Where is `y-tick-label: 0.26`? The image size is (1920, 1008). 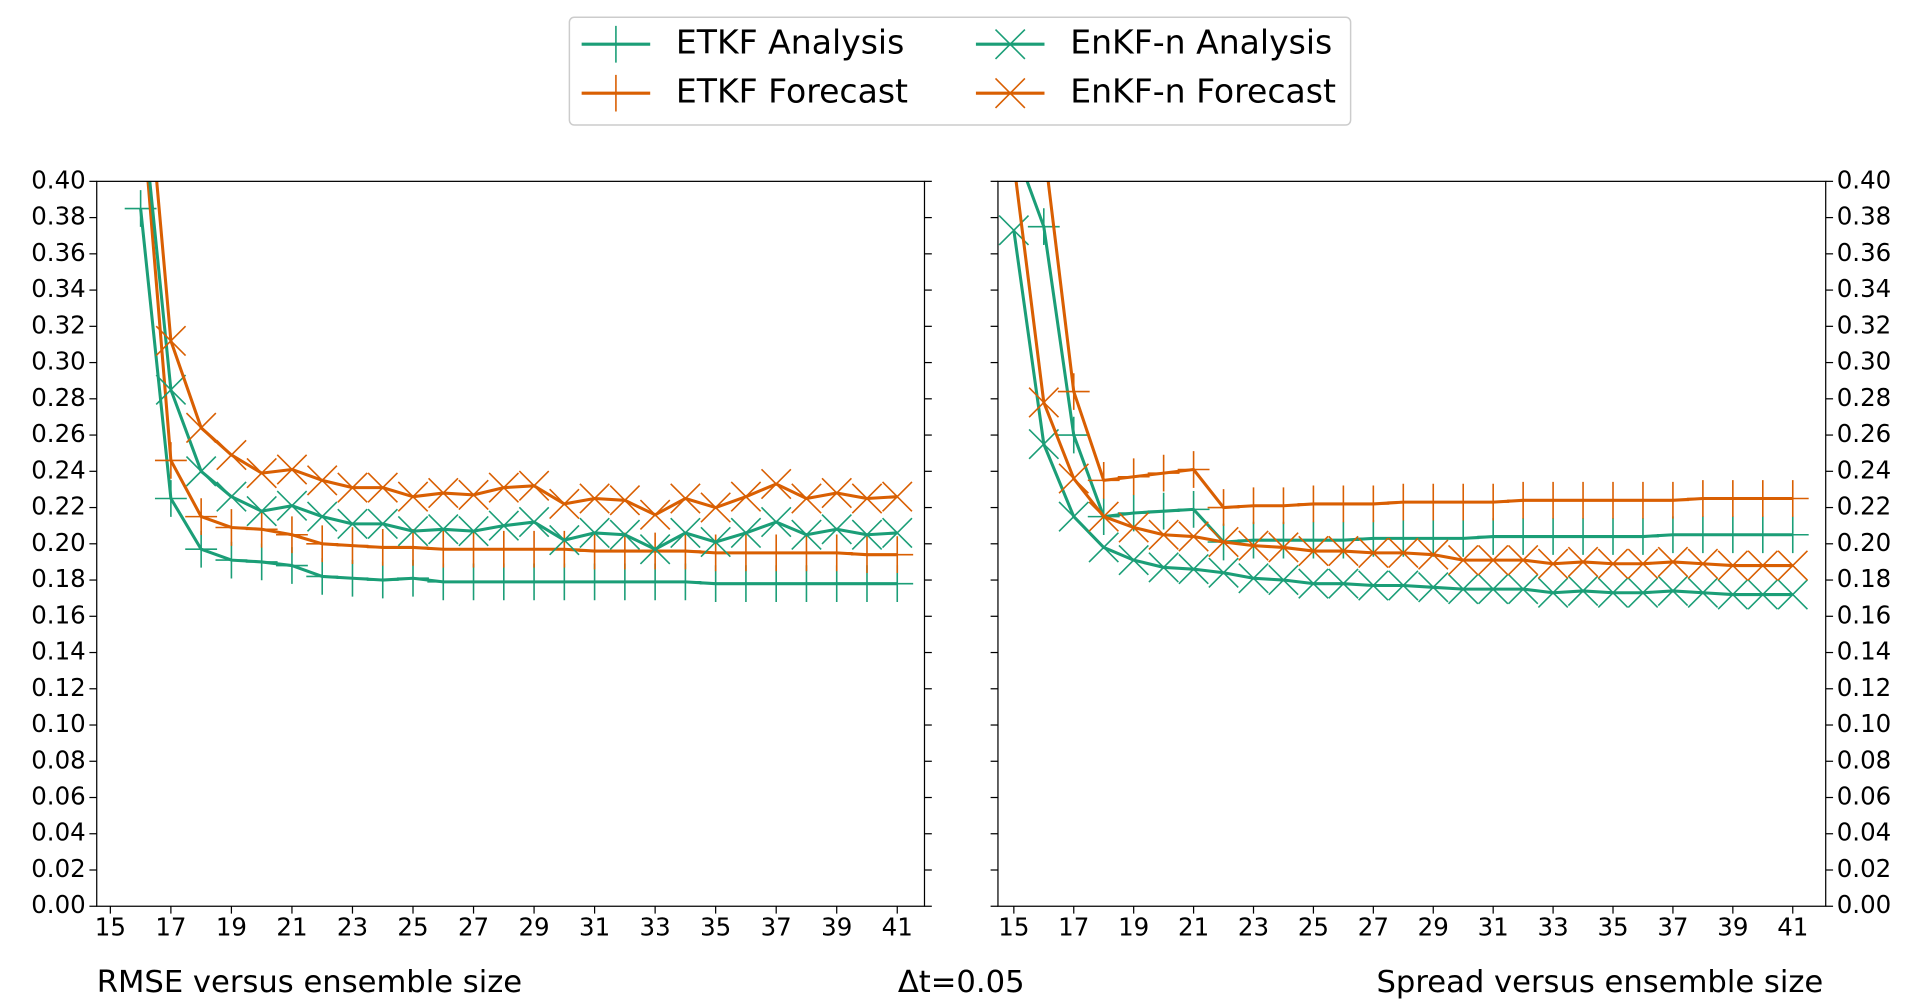 y-tick-label: 0.26 is located at coordinates (58, 433).